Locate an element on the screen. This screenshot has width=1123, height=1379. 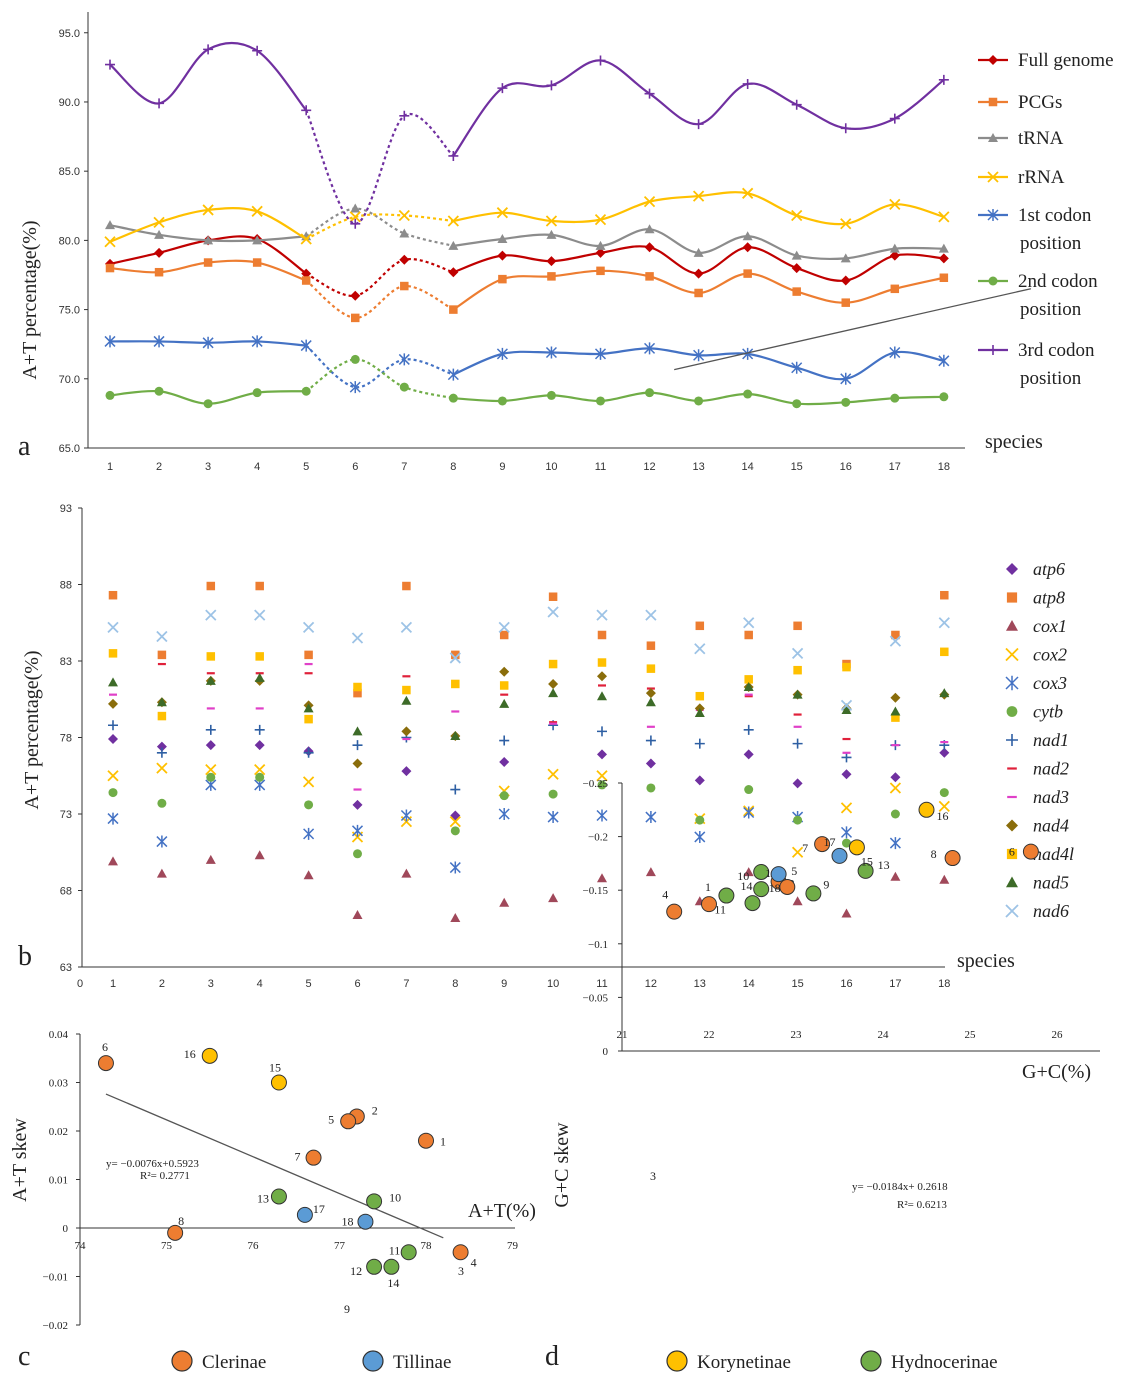
point-label: 5 is located at coordinates (331, 1119).